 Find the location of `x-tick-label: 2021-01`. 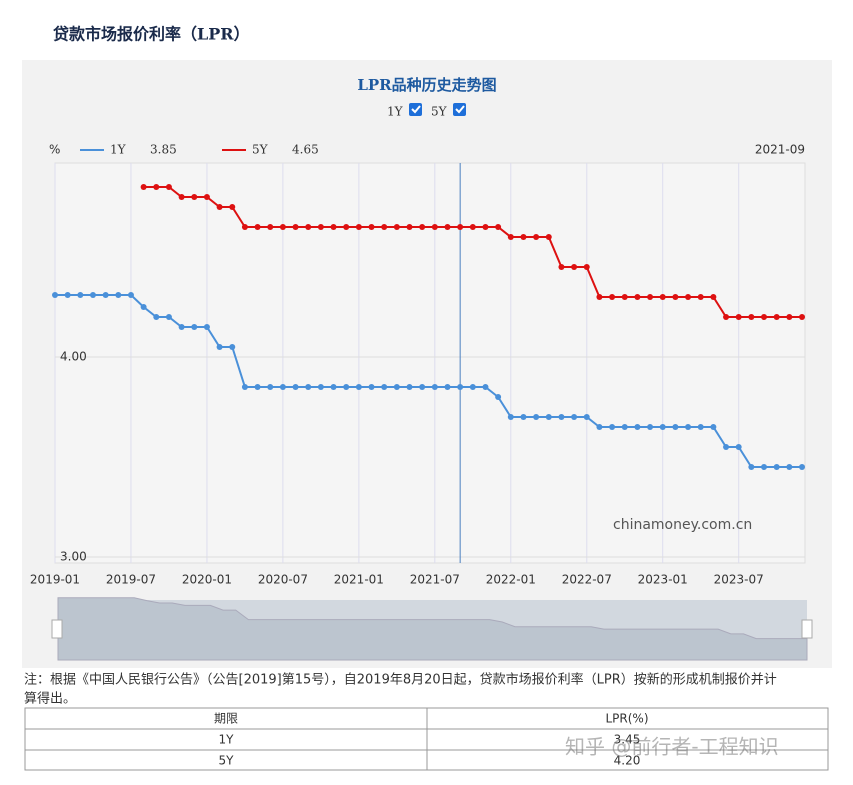

x-tick-label: 2021-01 is located at coordinates (359, 580).